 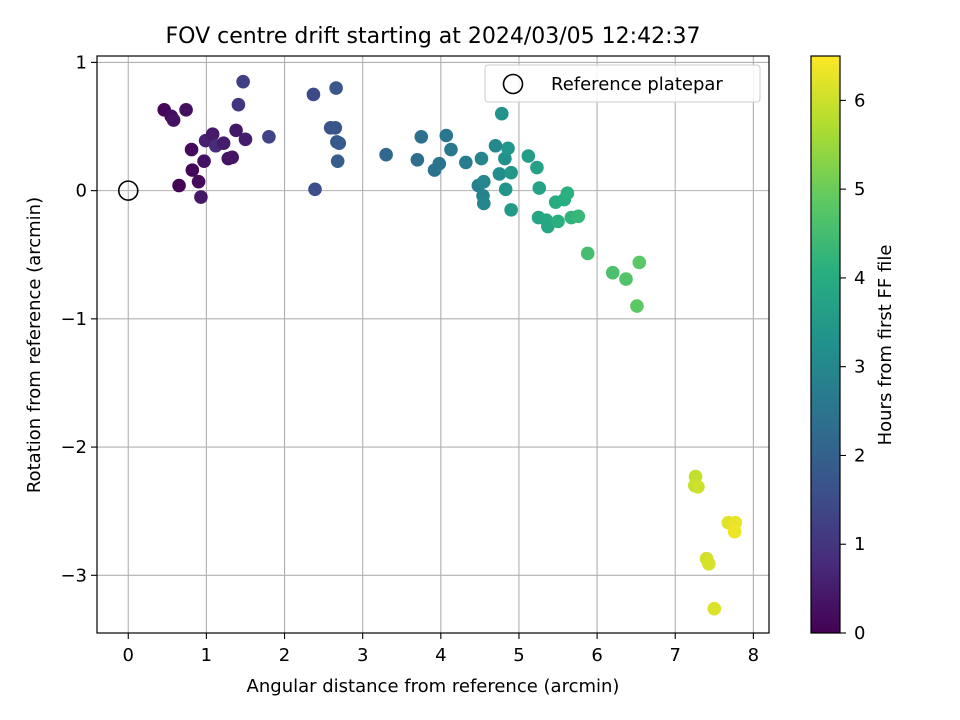 I want to click on y-tick-label: −2, so click(x=73, y=447).